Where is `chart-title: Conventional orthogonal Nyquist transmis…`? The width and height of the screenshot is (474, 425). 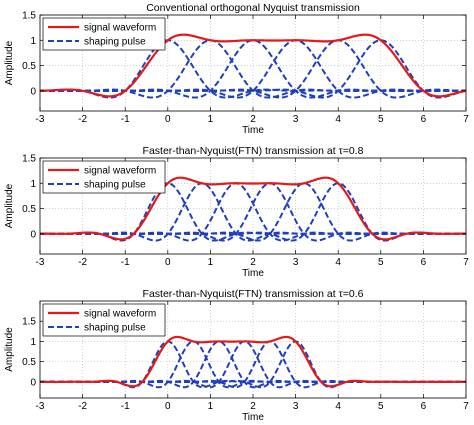 chart-title: Conventional orthogonal Nyquist transmis… is located at coordinates (253, 8).